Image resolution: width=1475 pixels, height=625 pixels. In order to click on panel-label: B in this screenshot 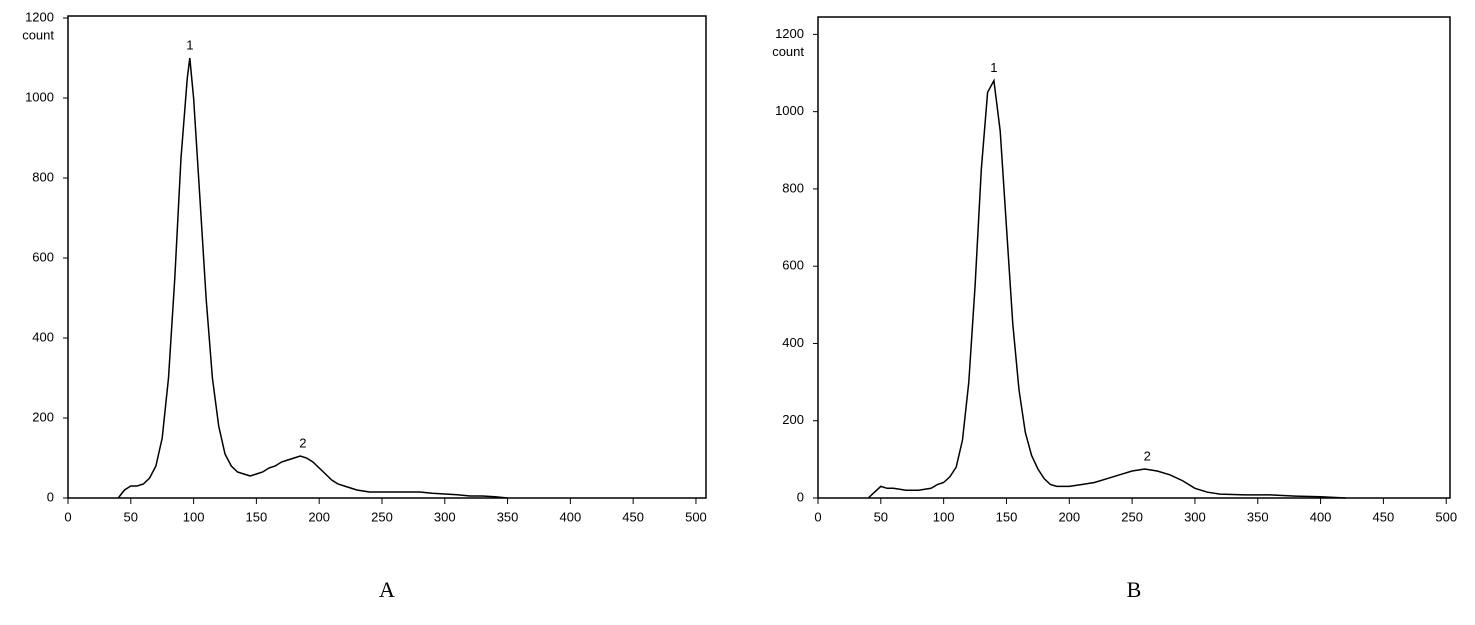, I will do `click(1134, 589)`.